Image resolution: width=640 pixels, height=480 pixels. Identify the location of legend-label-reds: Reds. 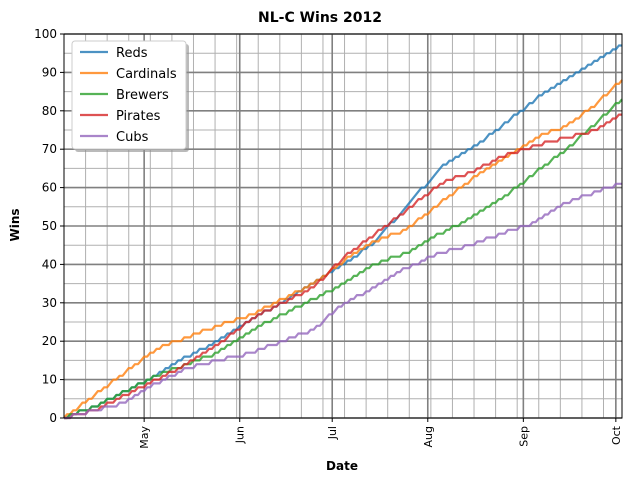
(132, 53).